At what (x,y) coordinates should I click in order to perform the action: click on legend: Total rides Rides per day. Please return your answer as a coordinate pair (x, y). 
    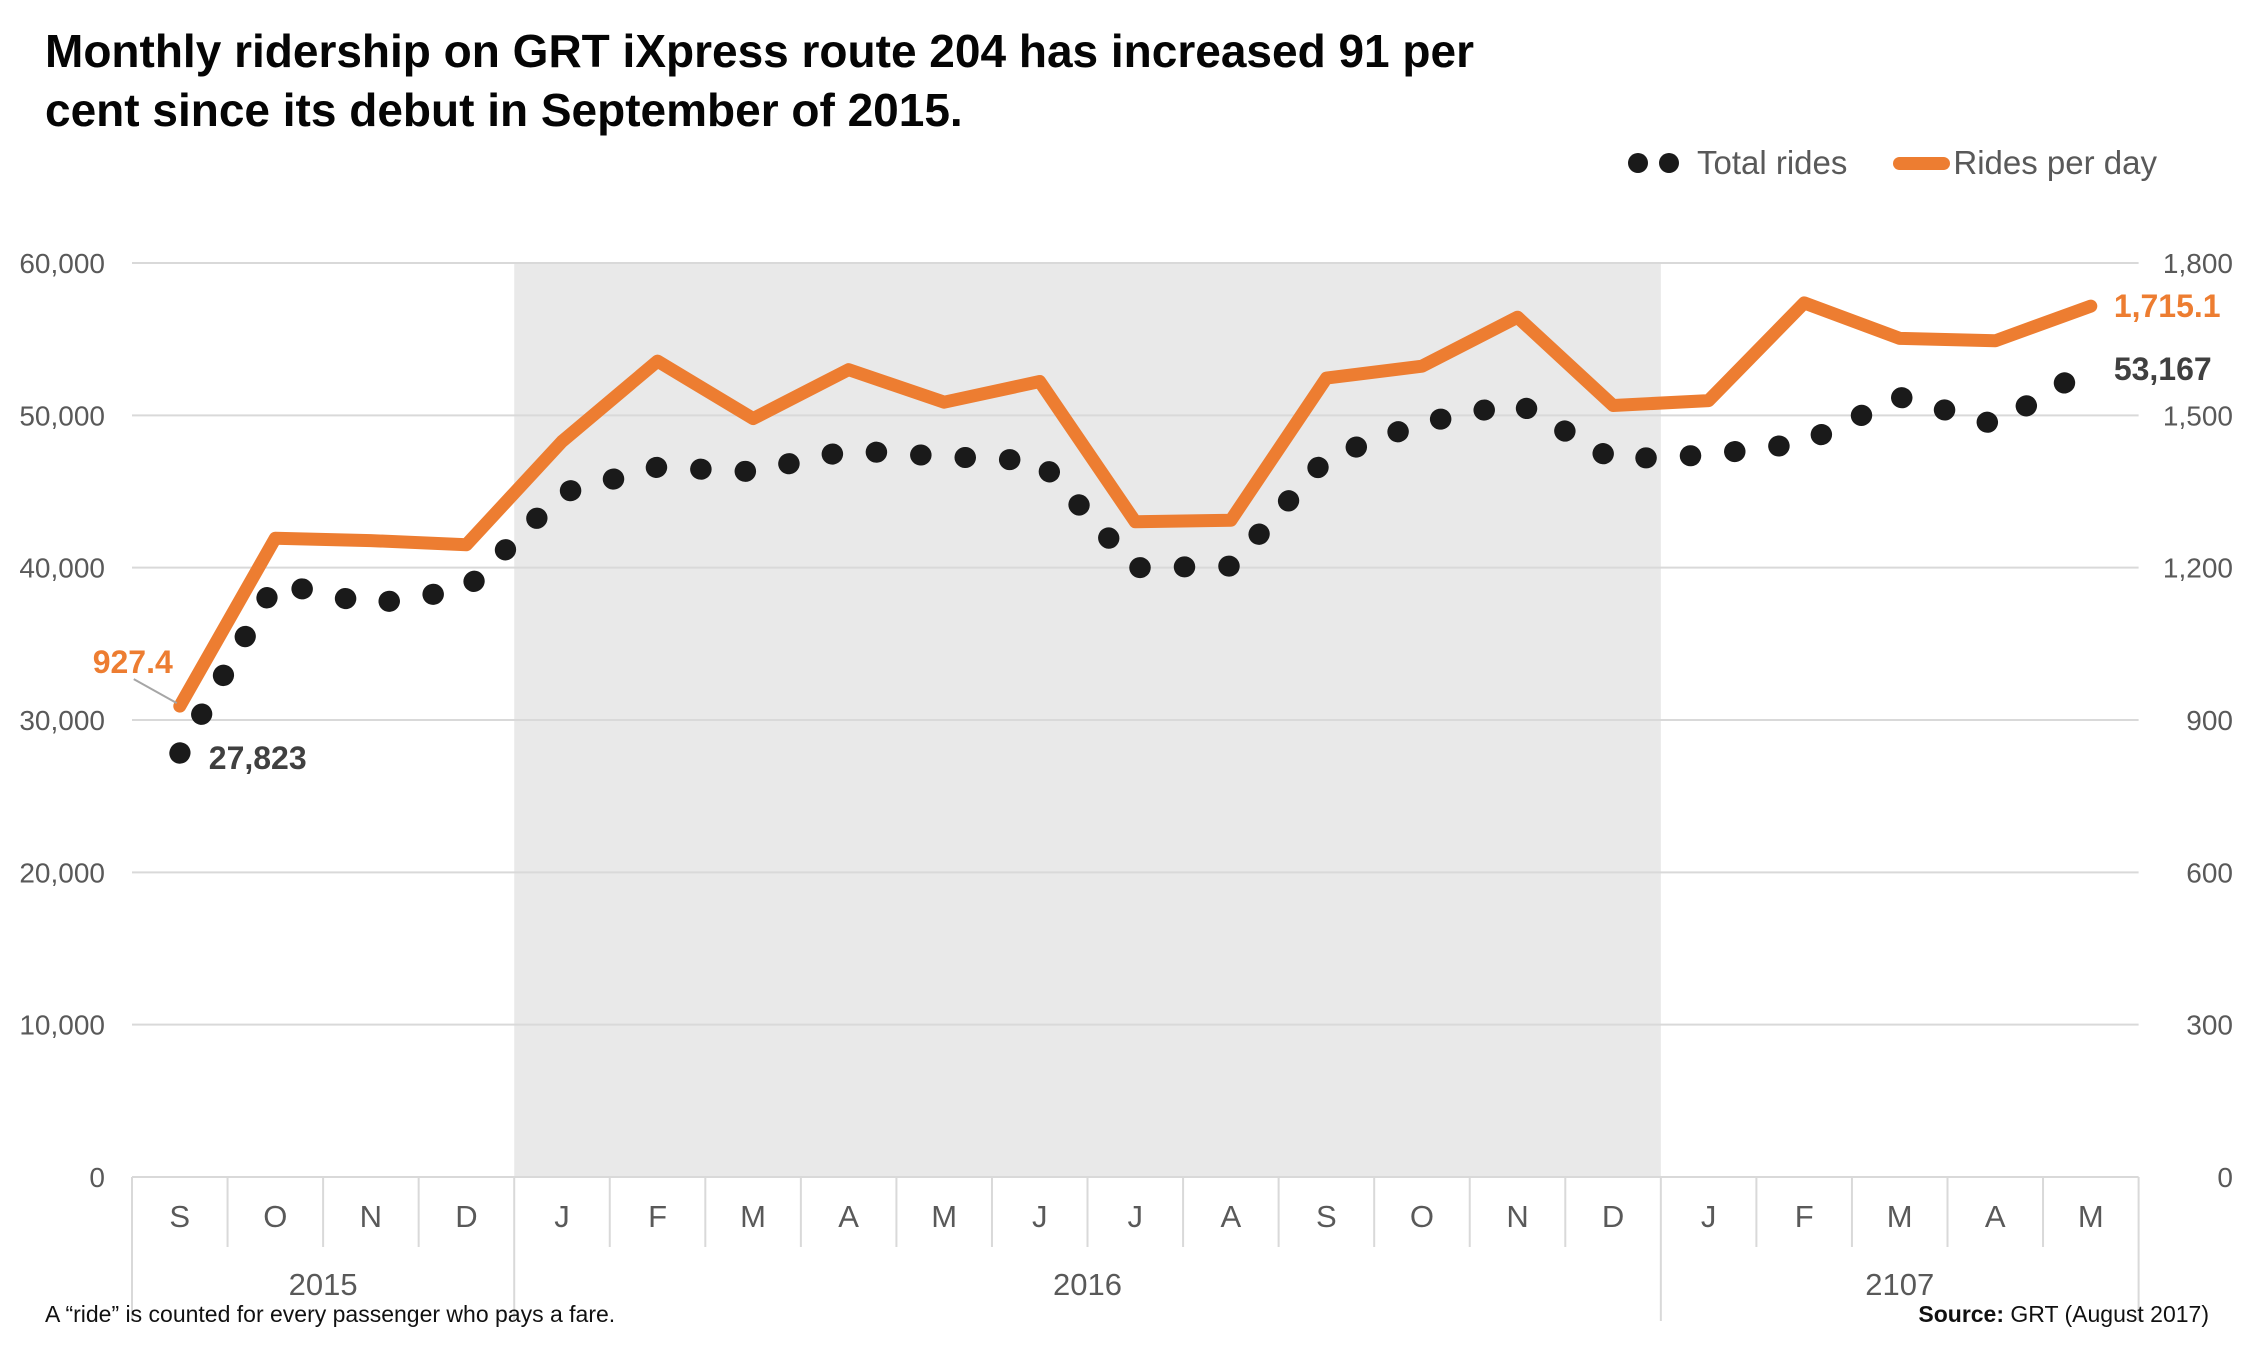
    Looking at the image, I should click on (1892, 163).